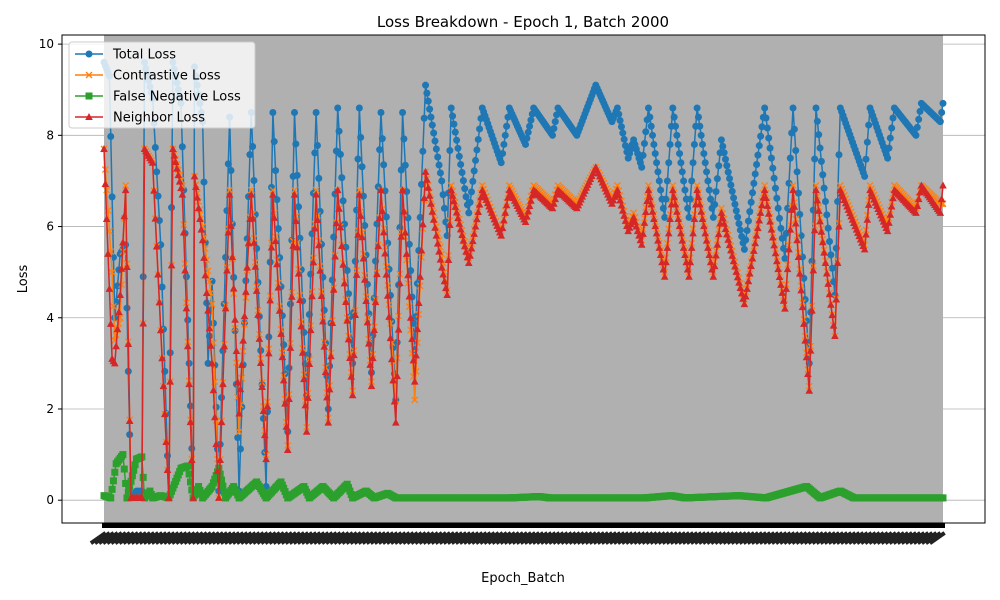 This screenshot has height=600, width=1000. Describe the element at coordinates (50, 272) in the screenshot. I see `y-axis-ticks: 0 2 4 6 8 10` at that location.